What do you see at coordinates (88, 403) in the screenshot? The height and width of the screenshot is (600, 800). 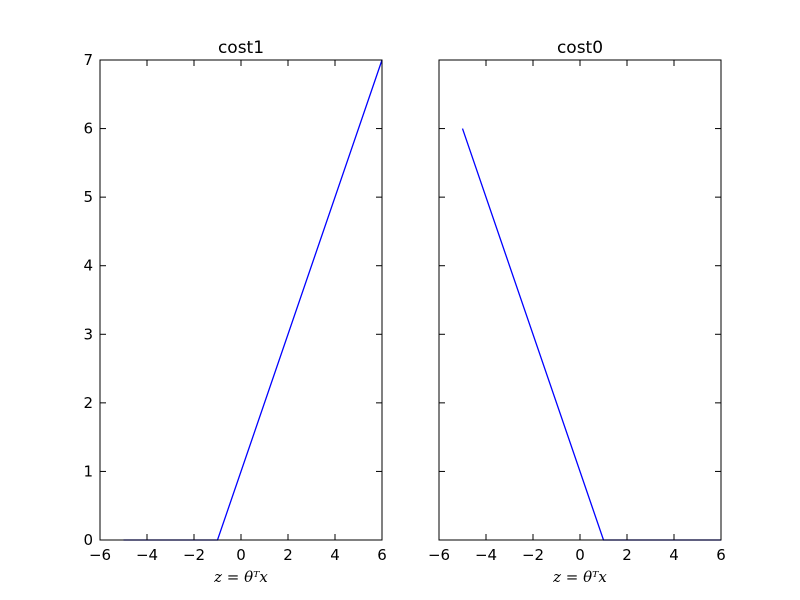 I see `y-tick-label: 2` at bounding box center [88, 403].